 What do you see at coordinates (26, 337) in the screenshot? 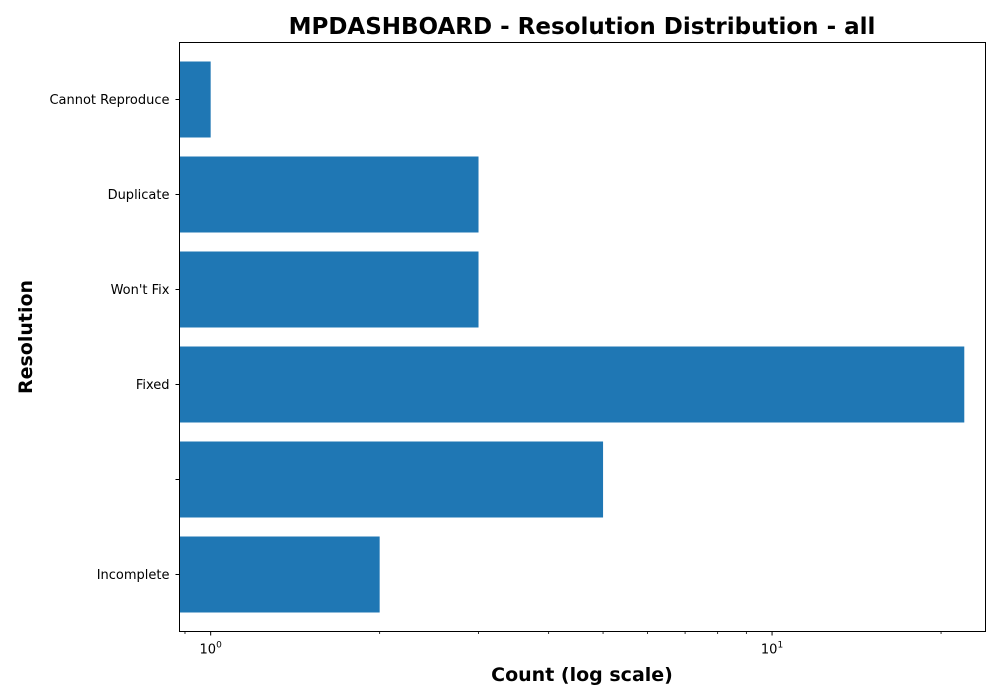
I see `y-axis-title: Resolution` at bounding box center [26, 337].